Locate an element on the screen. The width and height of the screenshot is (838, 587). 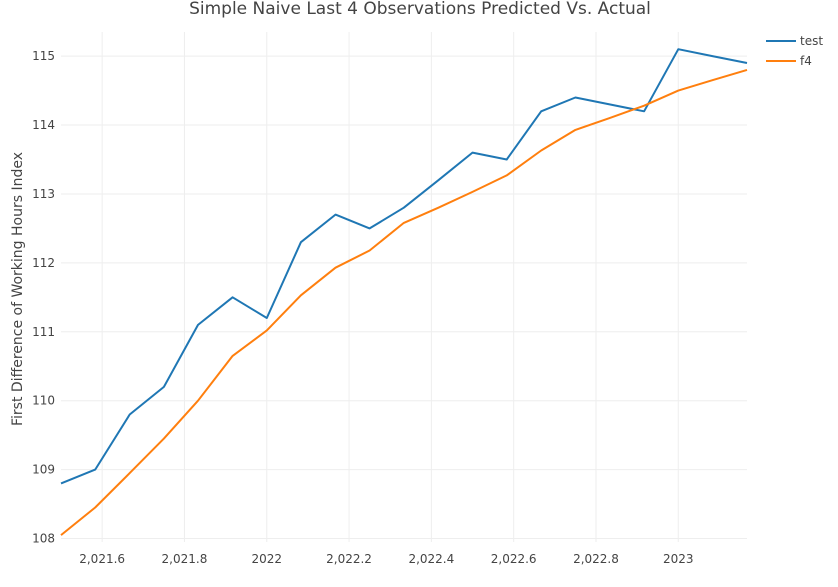
legend-label: f4 is located at coordinates (806, 61).